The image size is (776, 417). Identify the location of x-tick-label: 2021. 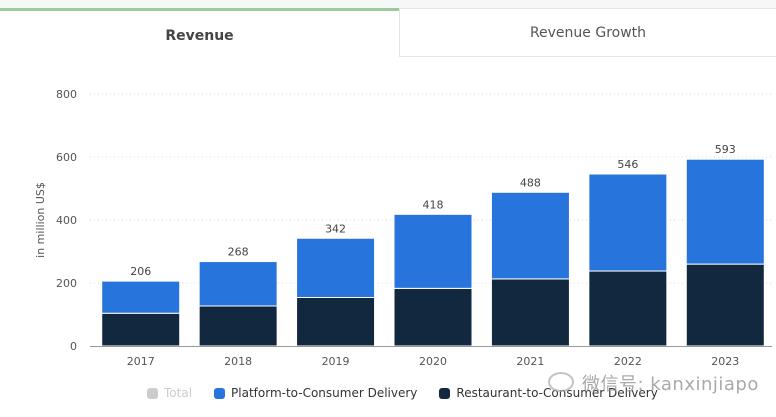
(530, 361).